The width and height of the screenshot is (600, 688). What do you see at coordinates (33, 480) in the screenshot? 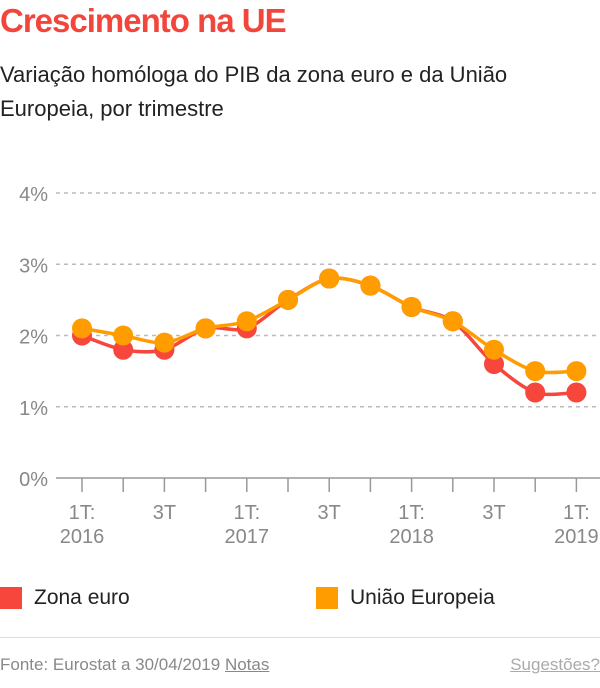
I see `y-tick-label: 0%` at bounding box center [33, 480].